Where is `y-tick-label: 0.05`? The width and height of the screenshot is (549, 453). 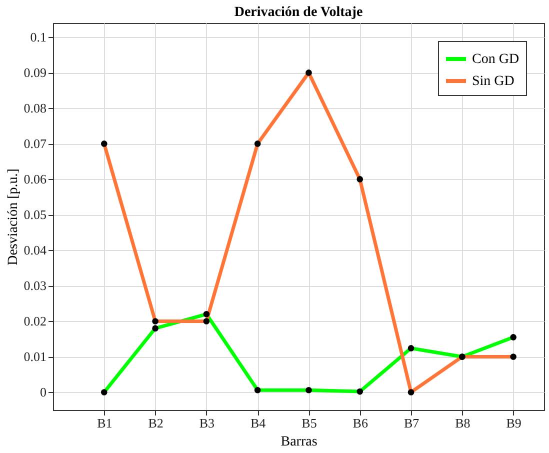
y-tick-label: 0.05 is located at coordinates (35, 214).